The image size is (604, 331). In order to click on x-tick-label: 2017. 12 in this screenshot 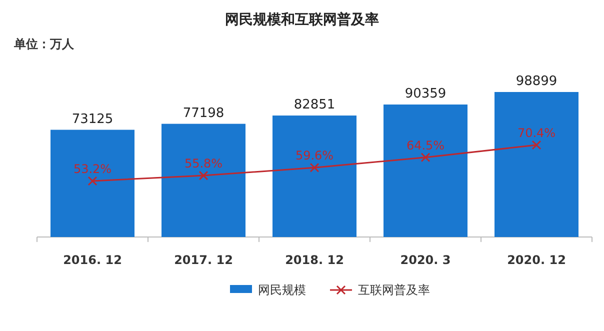, I will do `click(203, 260)`.